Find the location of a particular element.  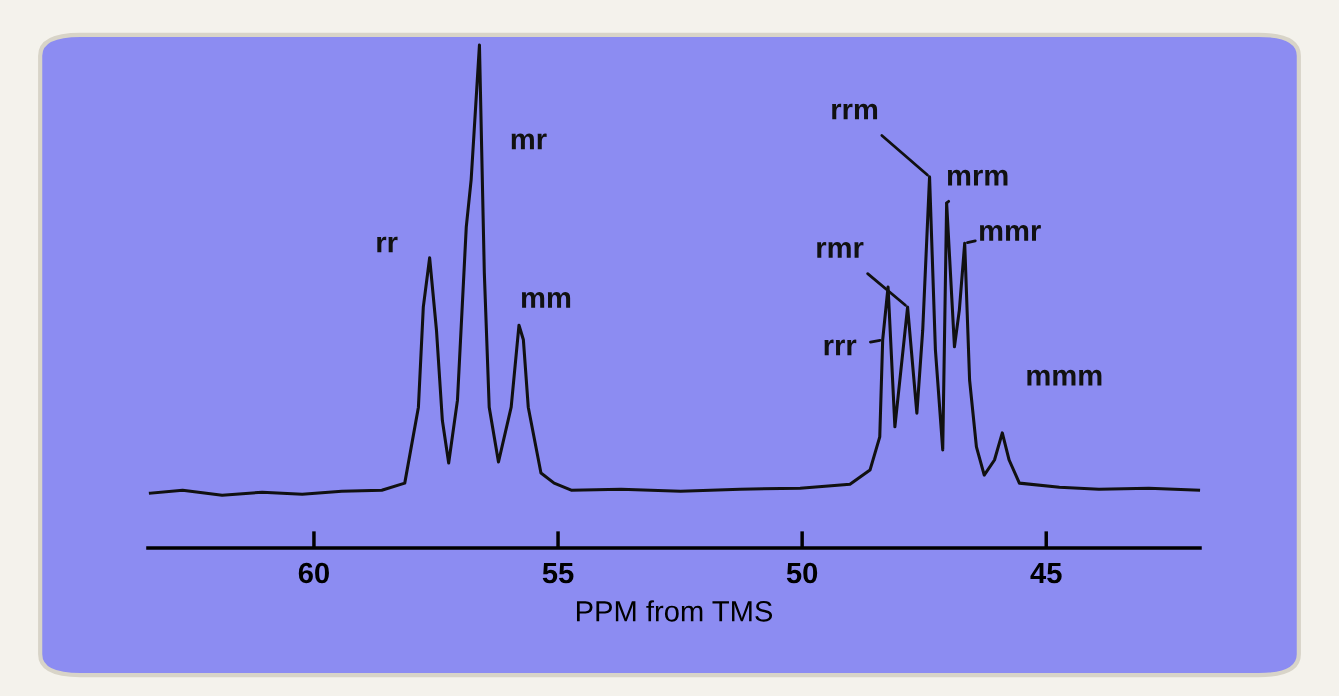

annotation: mmm is located at coordinates (1064, 377).